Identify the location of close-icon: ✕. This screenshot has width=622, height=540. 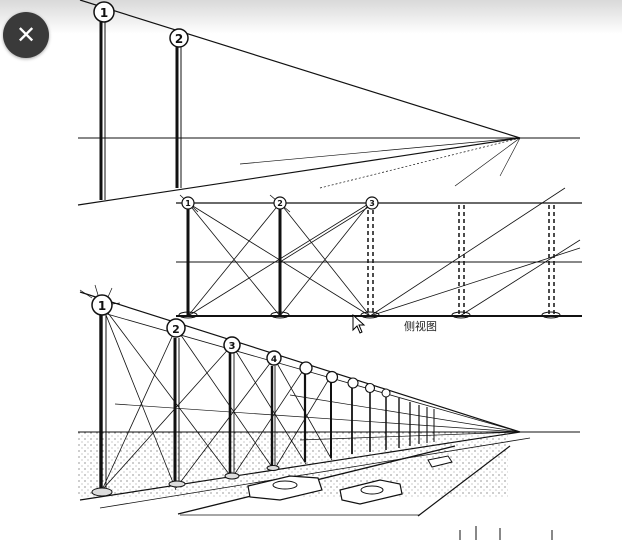
(26, 35).